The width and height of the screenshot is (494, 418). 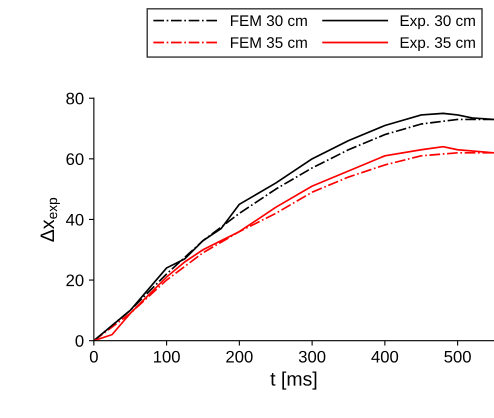 I want to click on y-tick-label: 80, so click(x=75, y=98).